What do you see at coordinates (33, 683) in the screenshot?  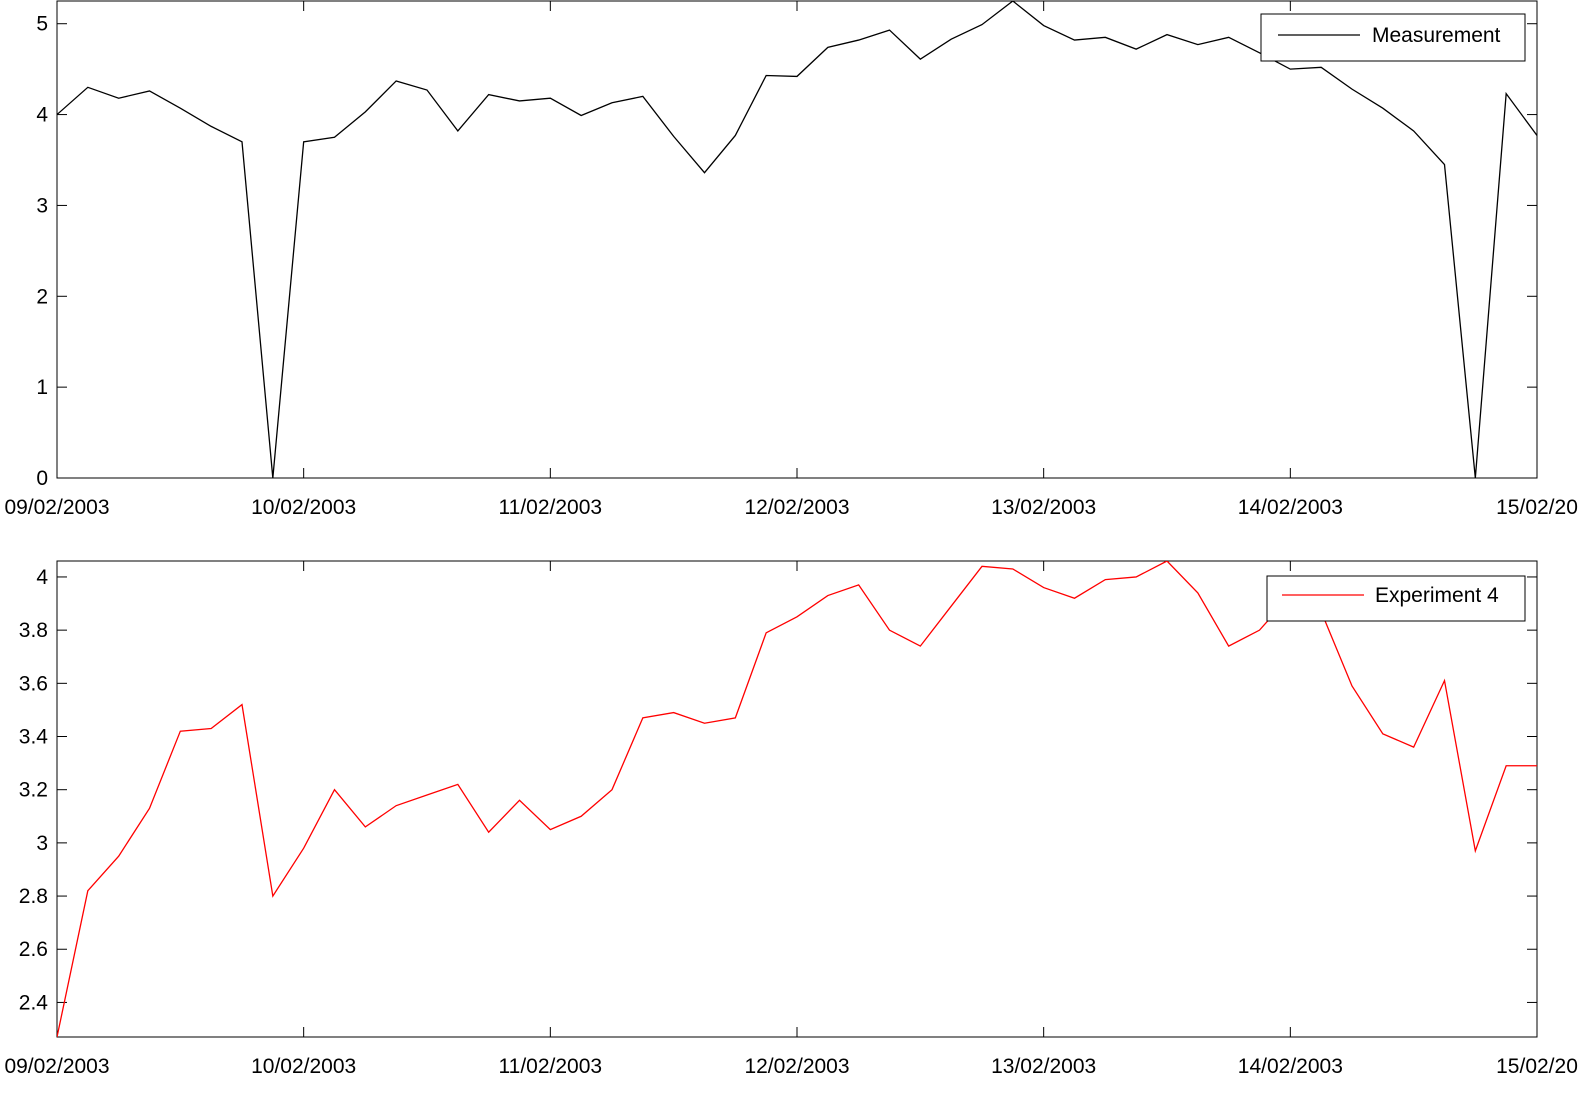 I see `y-tick-label: 3.6` at bounding box center [33, 683].